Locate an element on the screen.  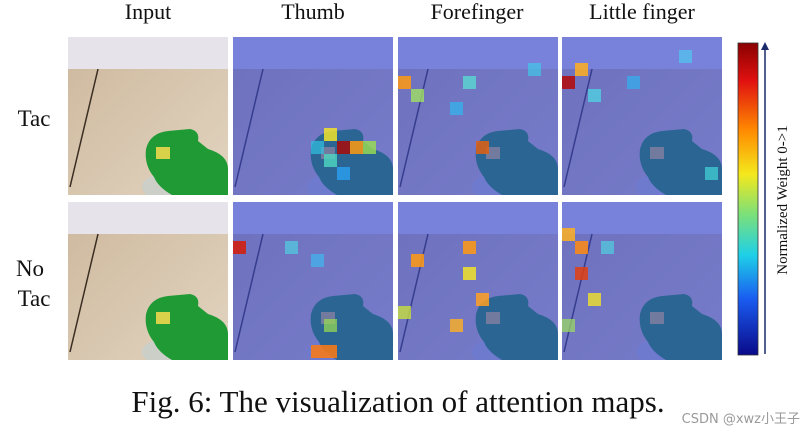
column-header: Forefinger is located at coordinates (478, 12).